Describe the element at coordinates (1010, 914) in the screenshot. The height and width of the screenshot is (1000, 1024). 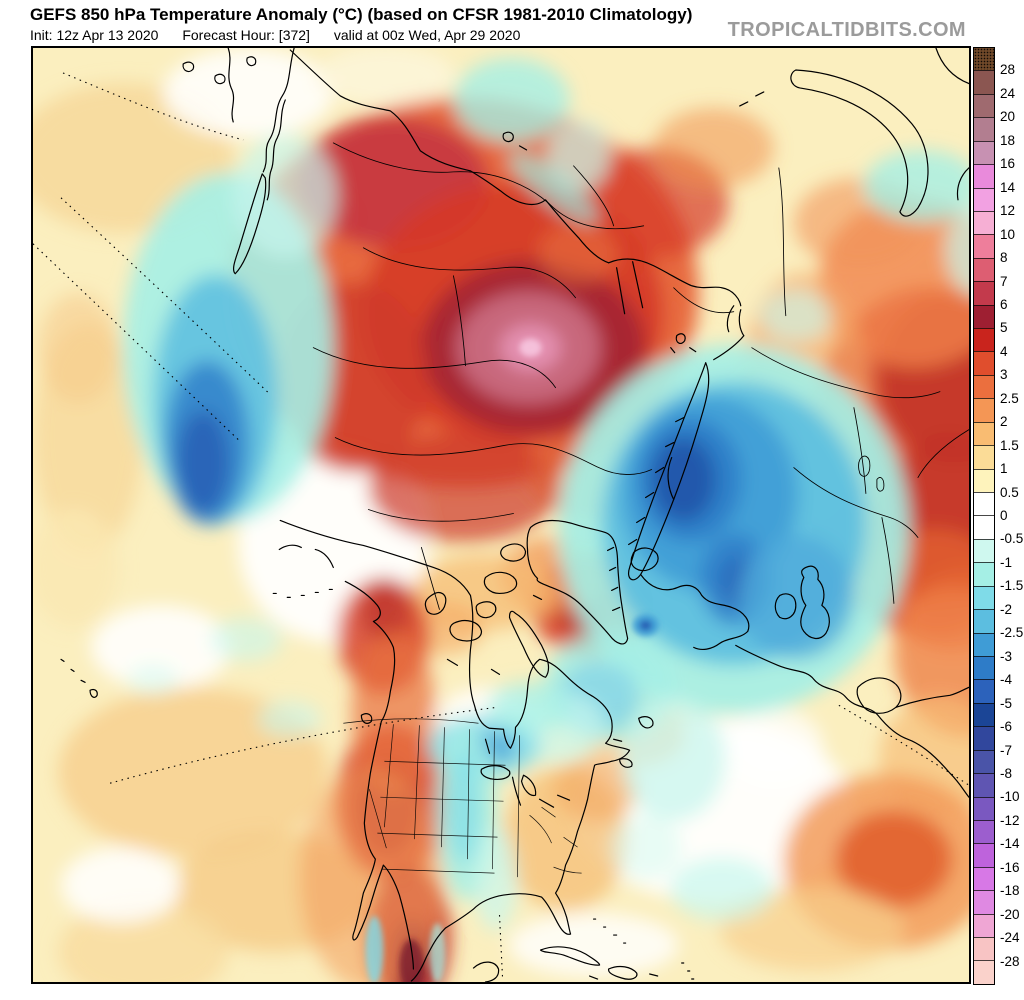
I see `colorbar-tick-label: -20` at that location.